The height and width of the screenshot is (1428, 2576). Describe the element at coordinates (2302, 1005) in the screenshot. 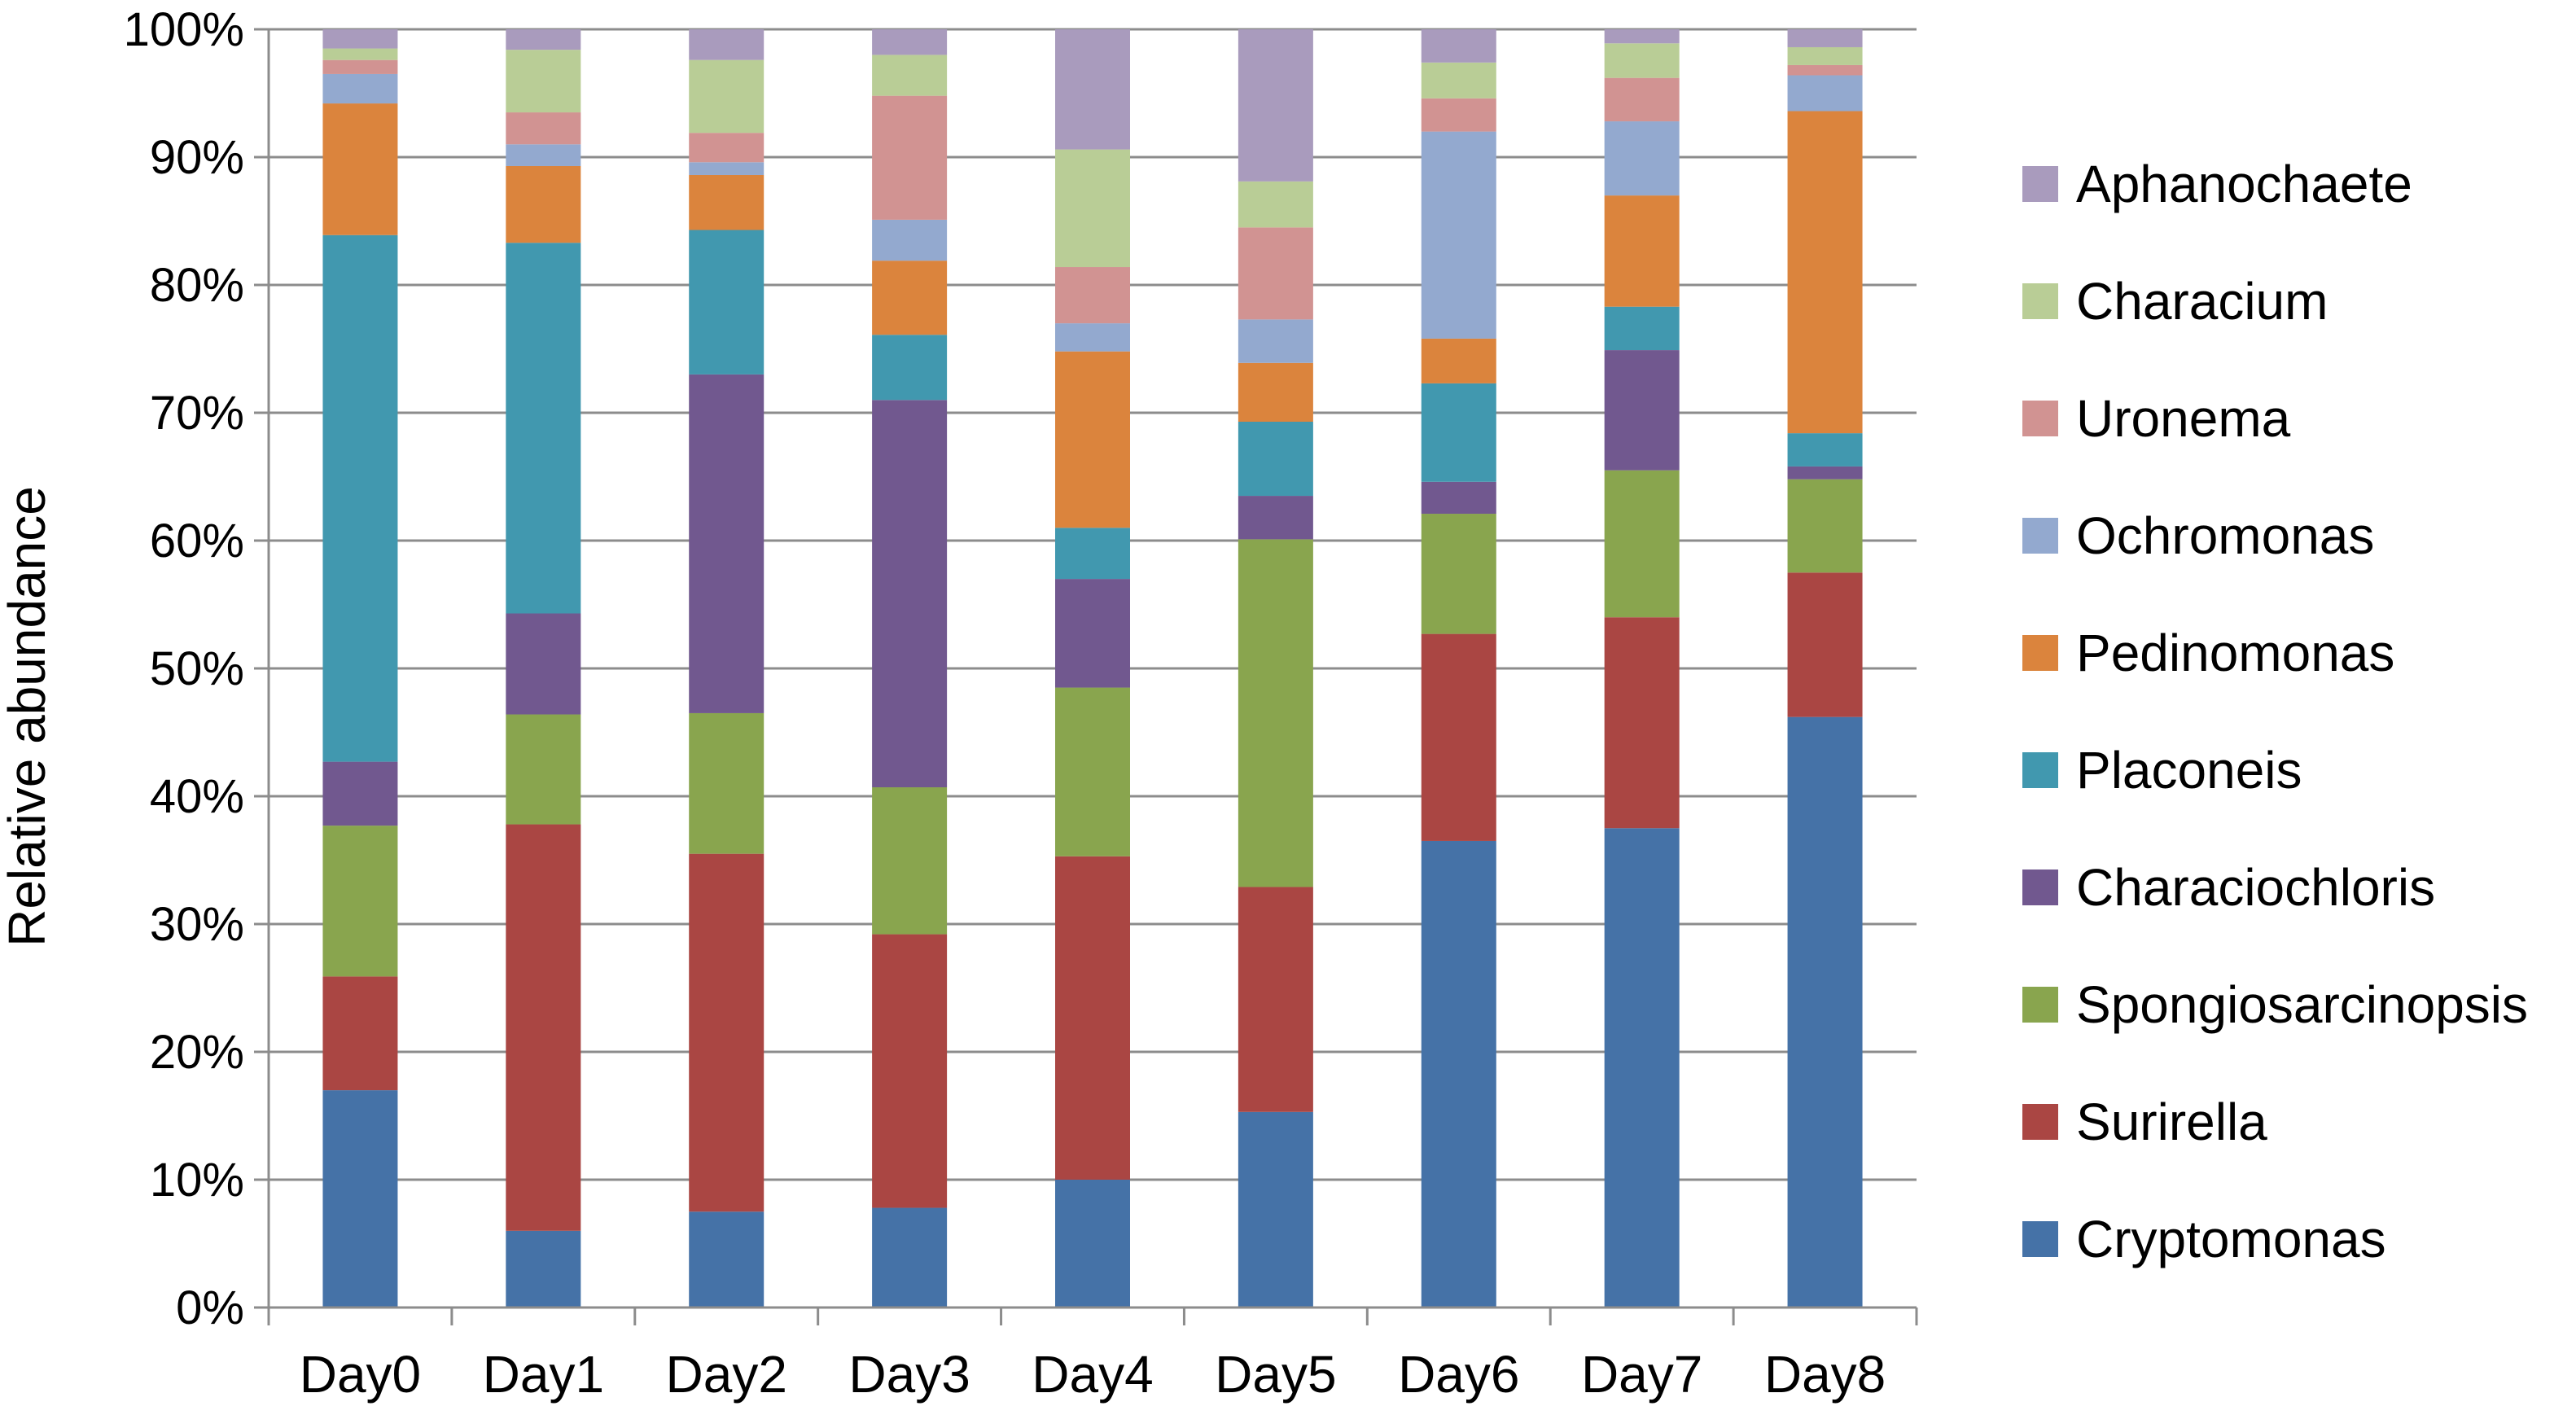

I see `legend-label: Spongiosarcinopsis` at that location.